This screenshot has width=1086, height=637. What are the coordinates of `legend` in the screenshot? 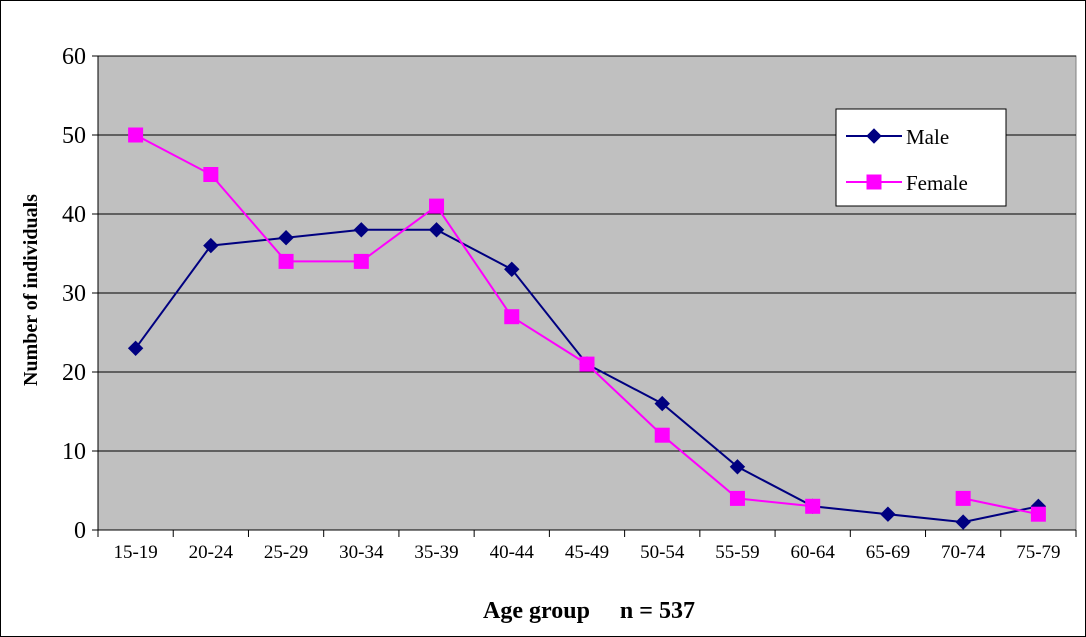 It's located at (921, 157).